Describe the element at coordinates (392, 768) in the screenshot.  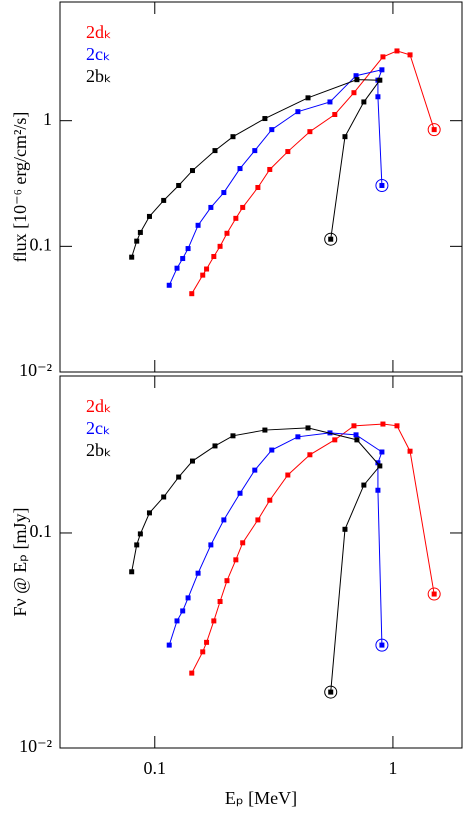
I see `x-tick-label: 1` at that location.